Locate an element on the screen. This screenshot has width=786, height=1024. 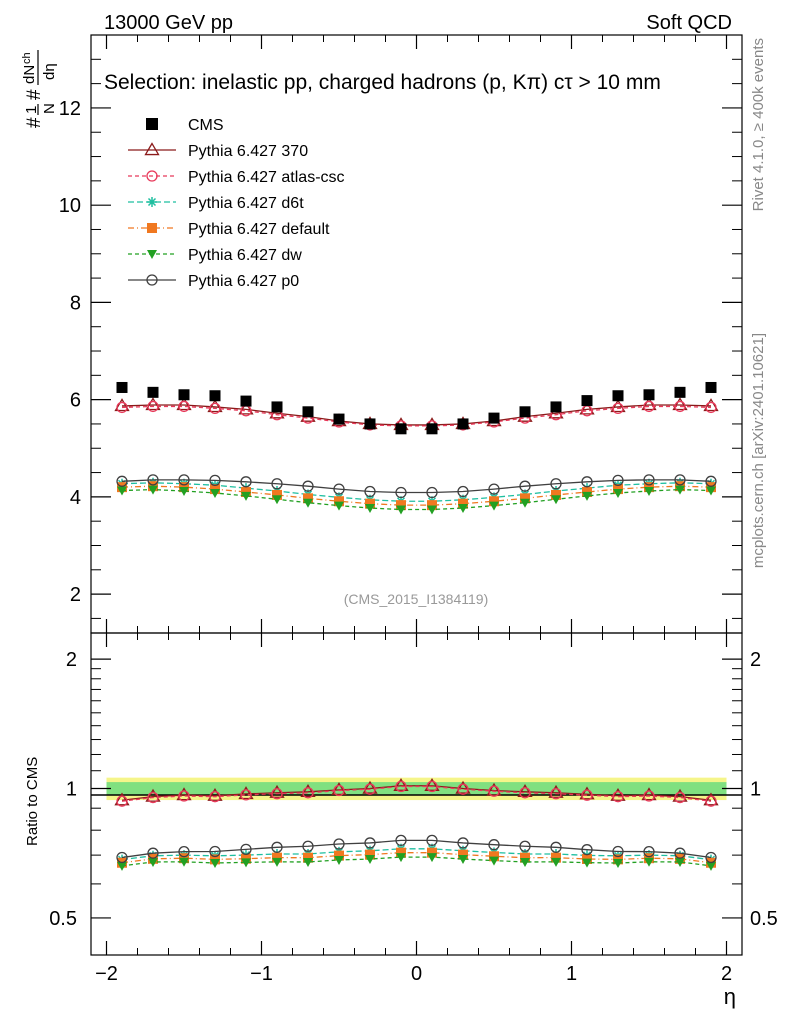
y-tick-label: 12 is located at coordinates (70, 109).